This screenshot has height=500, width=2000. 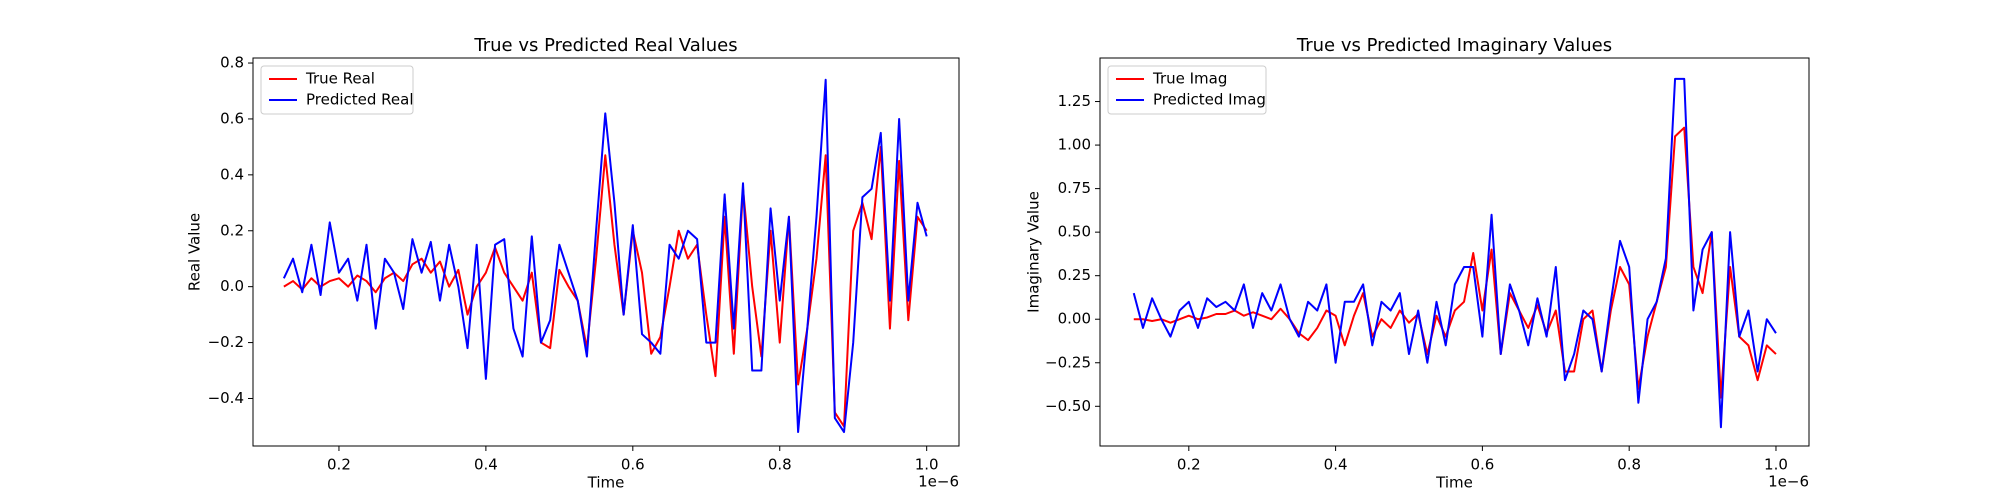 I want to click on y-tick-label: −0.4, so click(x=226, y=398).